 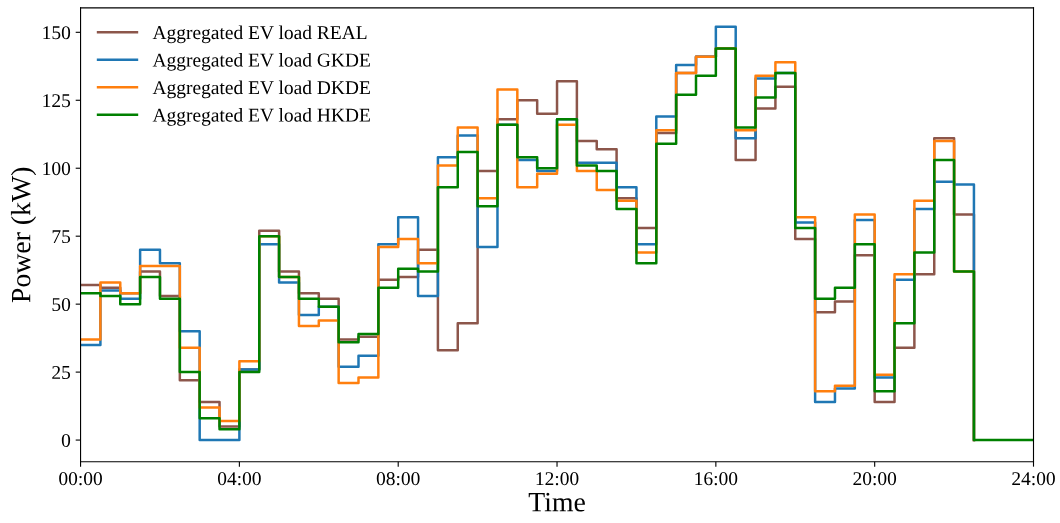 What do you see at coordinates (716, 479) in the screenshot?
I see `x-tick-label: 16:00` at bounding box center [716, 479].